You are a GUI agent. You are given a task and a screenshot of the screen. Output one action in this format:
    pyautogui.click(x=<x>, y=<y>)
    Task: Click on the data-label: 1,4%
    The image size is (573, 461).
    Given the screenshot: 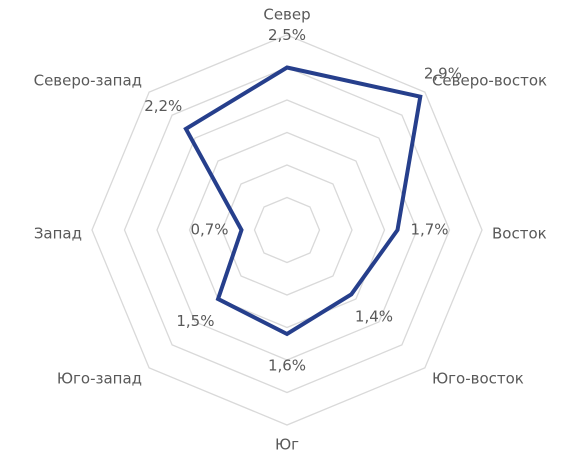 What is the action you would take?
    pyautogui.click(x=374, y=316)
    